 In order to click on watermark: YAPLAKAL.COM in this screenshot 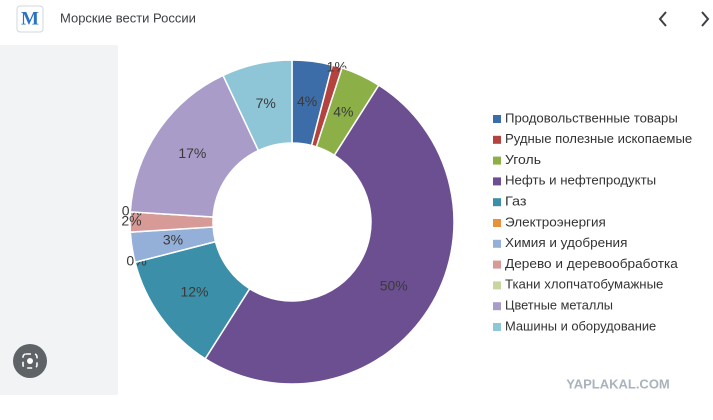, I will do `click(618, 383)`.